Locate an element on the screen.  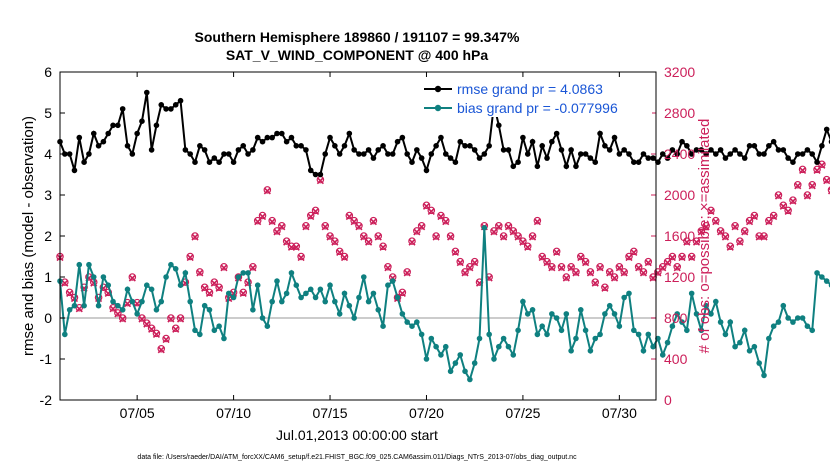
x-tick-label: 07/25 is located at coordinates (522, 413).